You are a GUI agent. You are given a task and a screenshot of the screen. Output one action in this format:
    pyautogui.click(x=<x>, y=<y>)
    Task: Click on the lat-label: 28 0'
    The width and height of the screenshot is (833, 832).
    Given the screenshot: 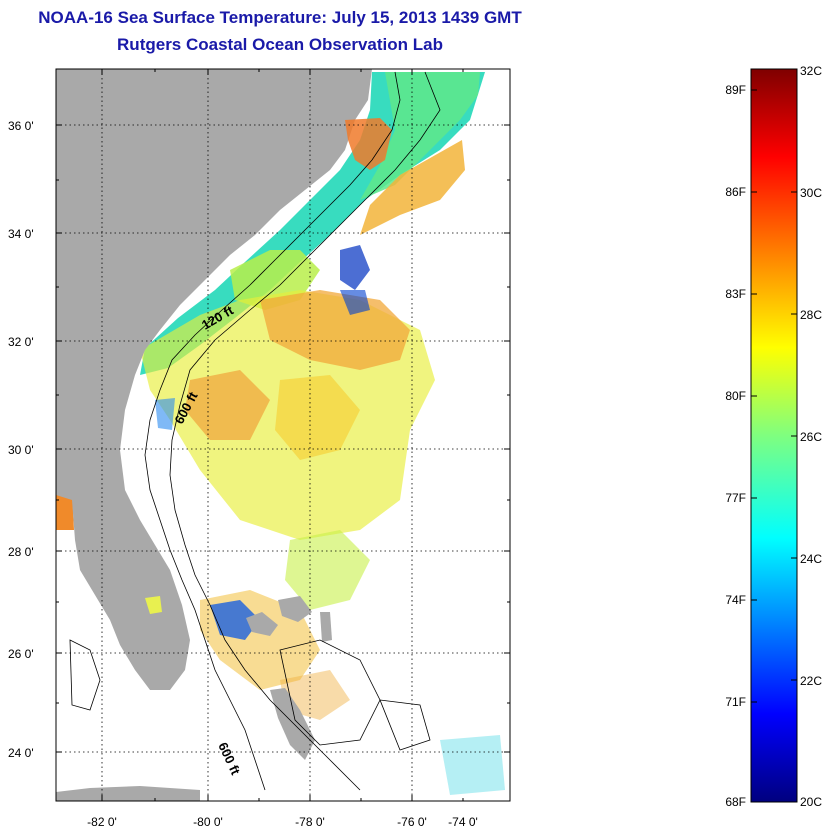 What is the action you would take?
    pyautogui.click(x=21, y=552)
    